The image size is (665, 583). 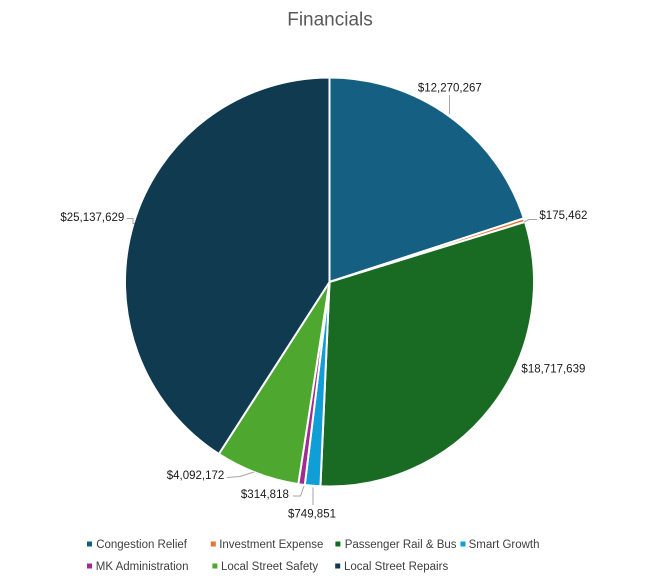 What do you see at coordinates (271, 545) in the screenshot?
I see `svg-text: Investment Expense` at bounding box center [271, 545].